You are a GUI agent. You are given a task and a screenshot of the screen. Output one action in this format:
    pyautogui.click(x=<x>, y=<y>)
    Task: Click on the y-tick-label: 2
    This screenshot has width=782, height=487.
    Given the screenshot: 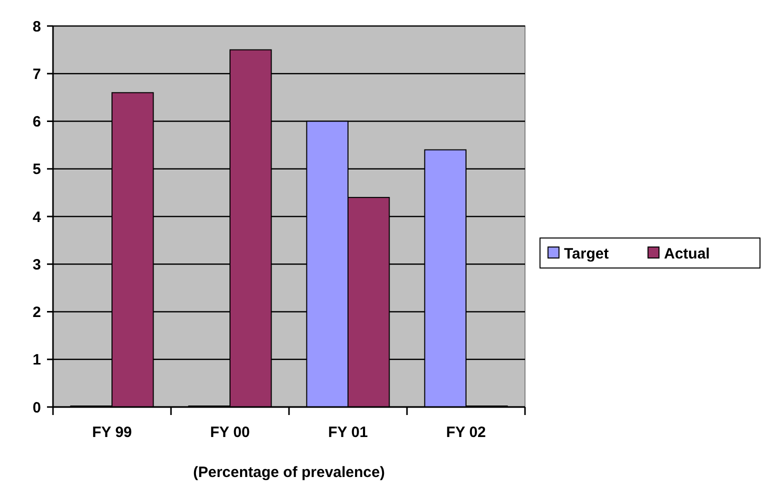 What is the action you would take?
    pyautogui.click(x=36, y=312)
    